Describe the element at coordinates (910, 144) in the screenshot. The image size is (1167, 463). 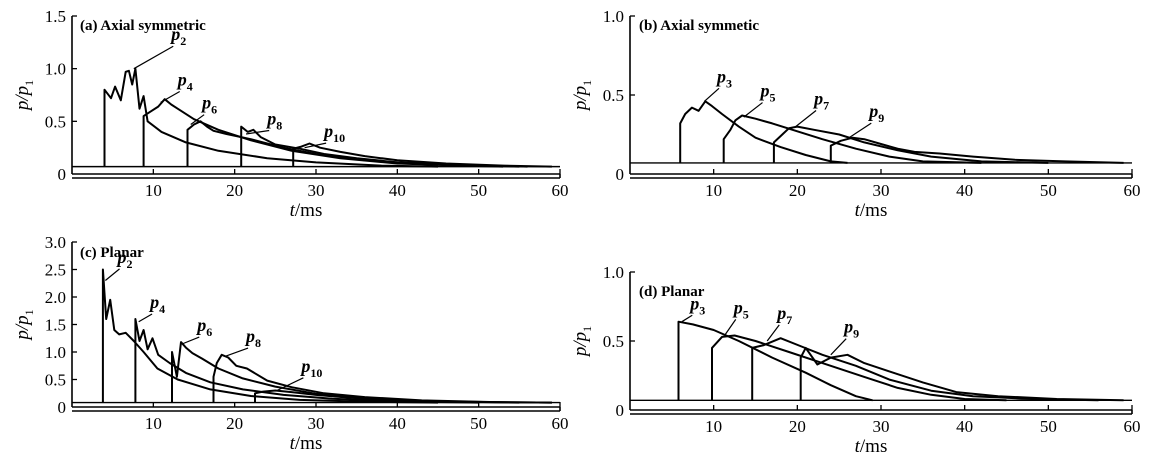
I see `series-p7-line` at that location.